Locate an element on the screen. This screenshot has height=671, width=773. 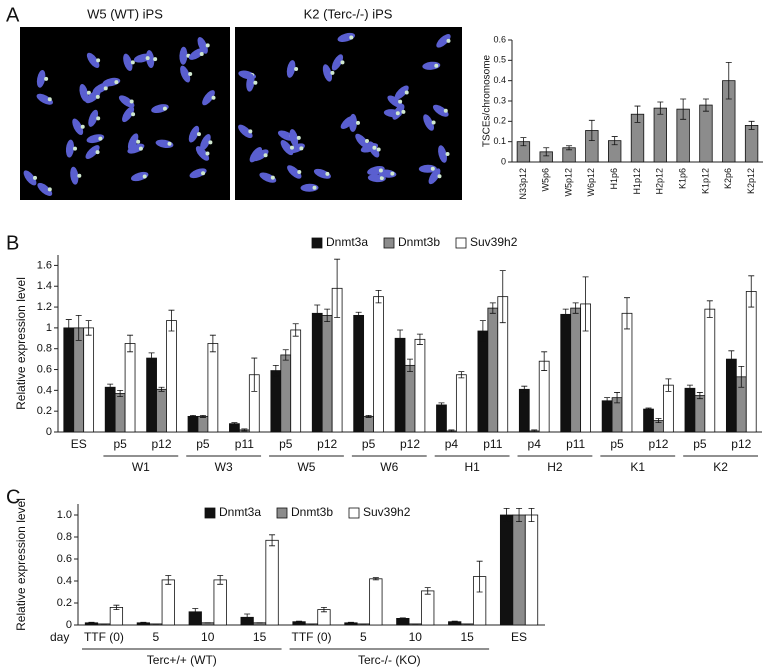
y-tick-label: 0.8 is located at coordinates (64, 537).